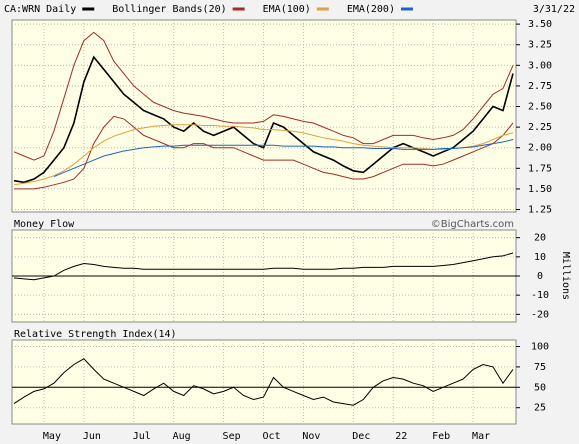  I want to click on y-tick-label: 2.00, so click(540, 148).